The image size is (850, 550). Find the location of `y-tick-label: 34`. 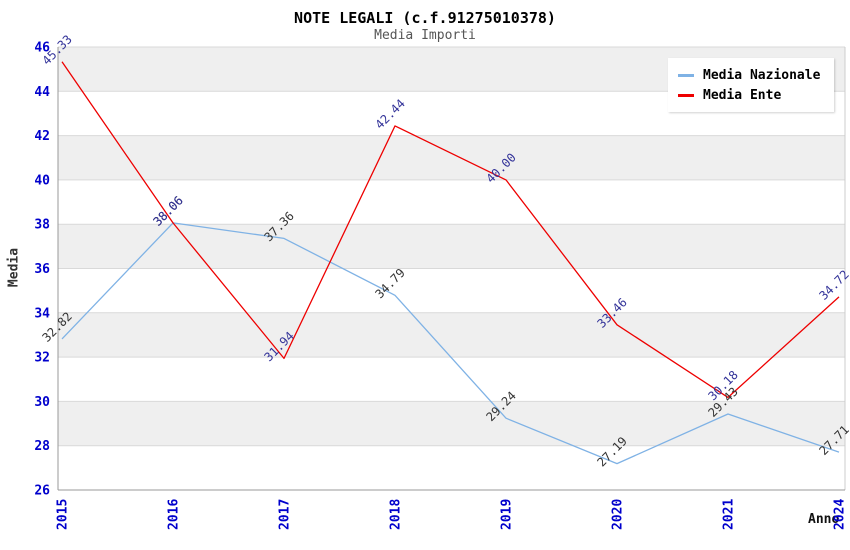

y-tick-label: 34 is located at coordinates (42, 313).